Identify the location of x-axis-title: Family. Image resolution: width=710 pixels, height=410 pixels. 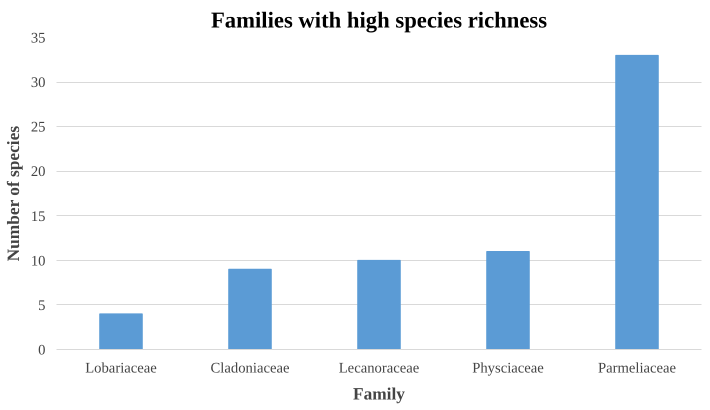
(379, 394).